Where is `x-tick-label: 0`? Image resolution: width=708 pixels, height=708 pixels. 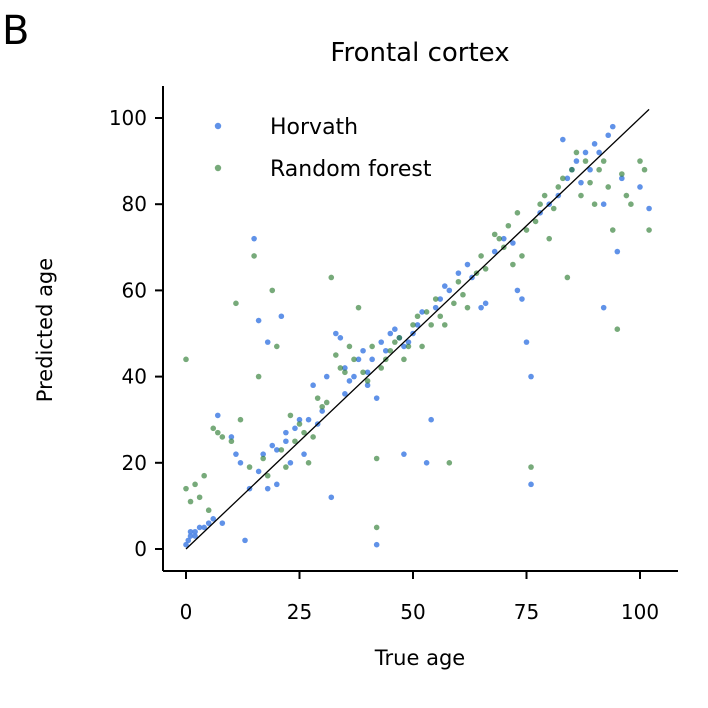
x-tick-label: 0 is located at coordinates (186, 612).